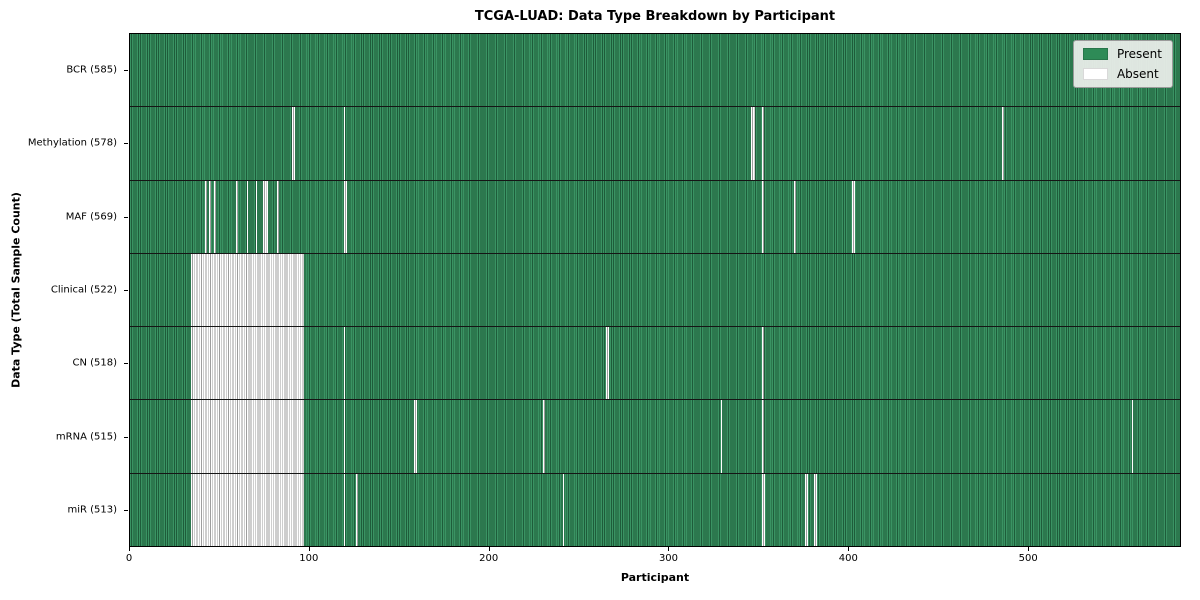 This screenshot has width=1200, height=600. What do you see at coordinates (72, 143) in the screenshot?
I see `y-tick-label: Methylation (578)` at bounding box center [72, 143].